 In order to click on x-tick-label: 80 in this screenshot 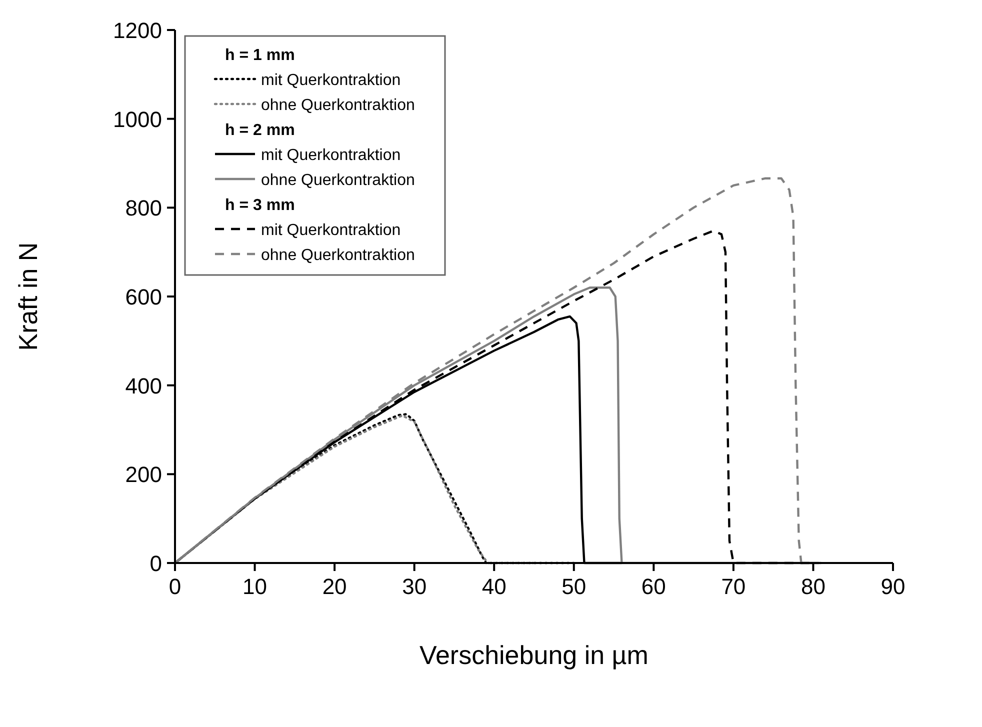, I will do `click(813, 586)`.